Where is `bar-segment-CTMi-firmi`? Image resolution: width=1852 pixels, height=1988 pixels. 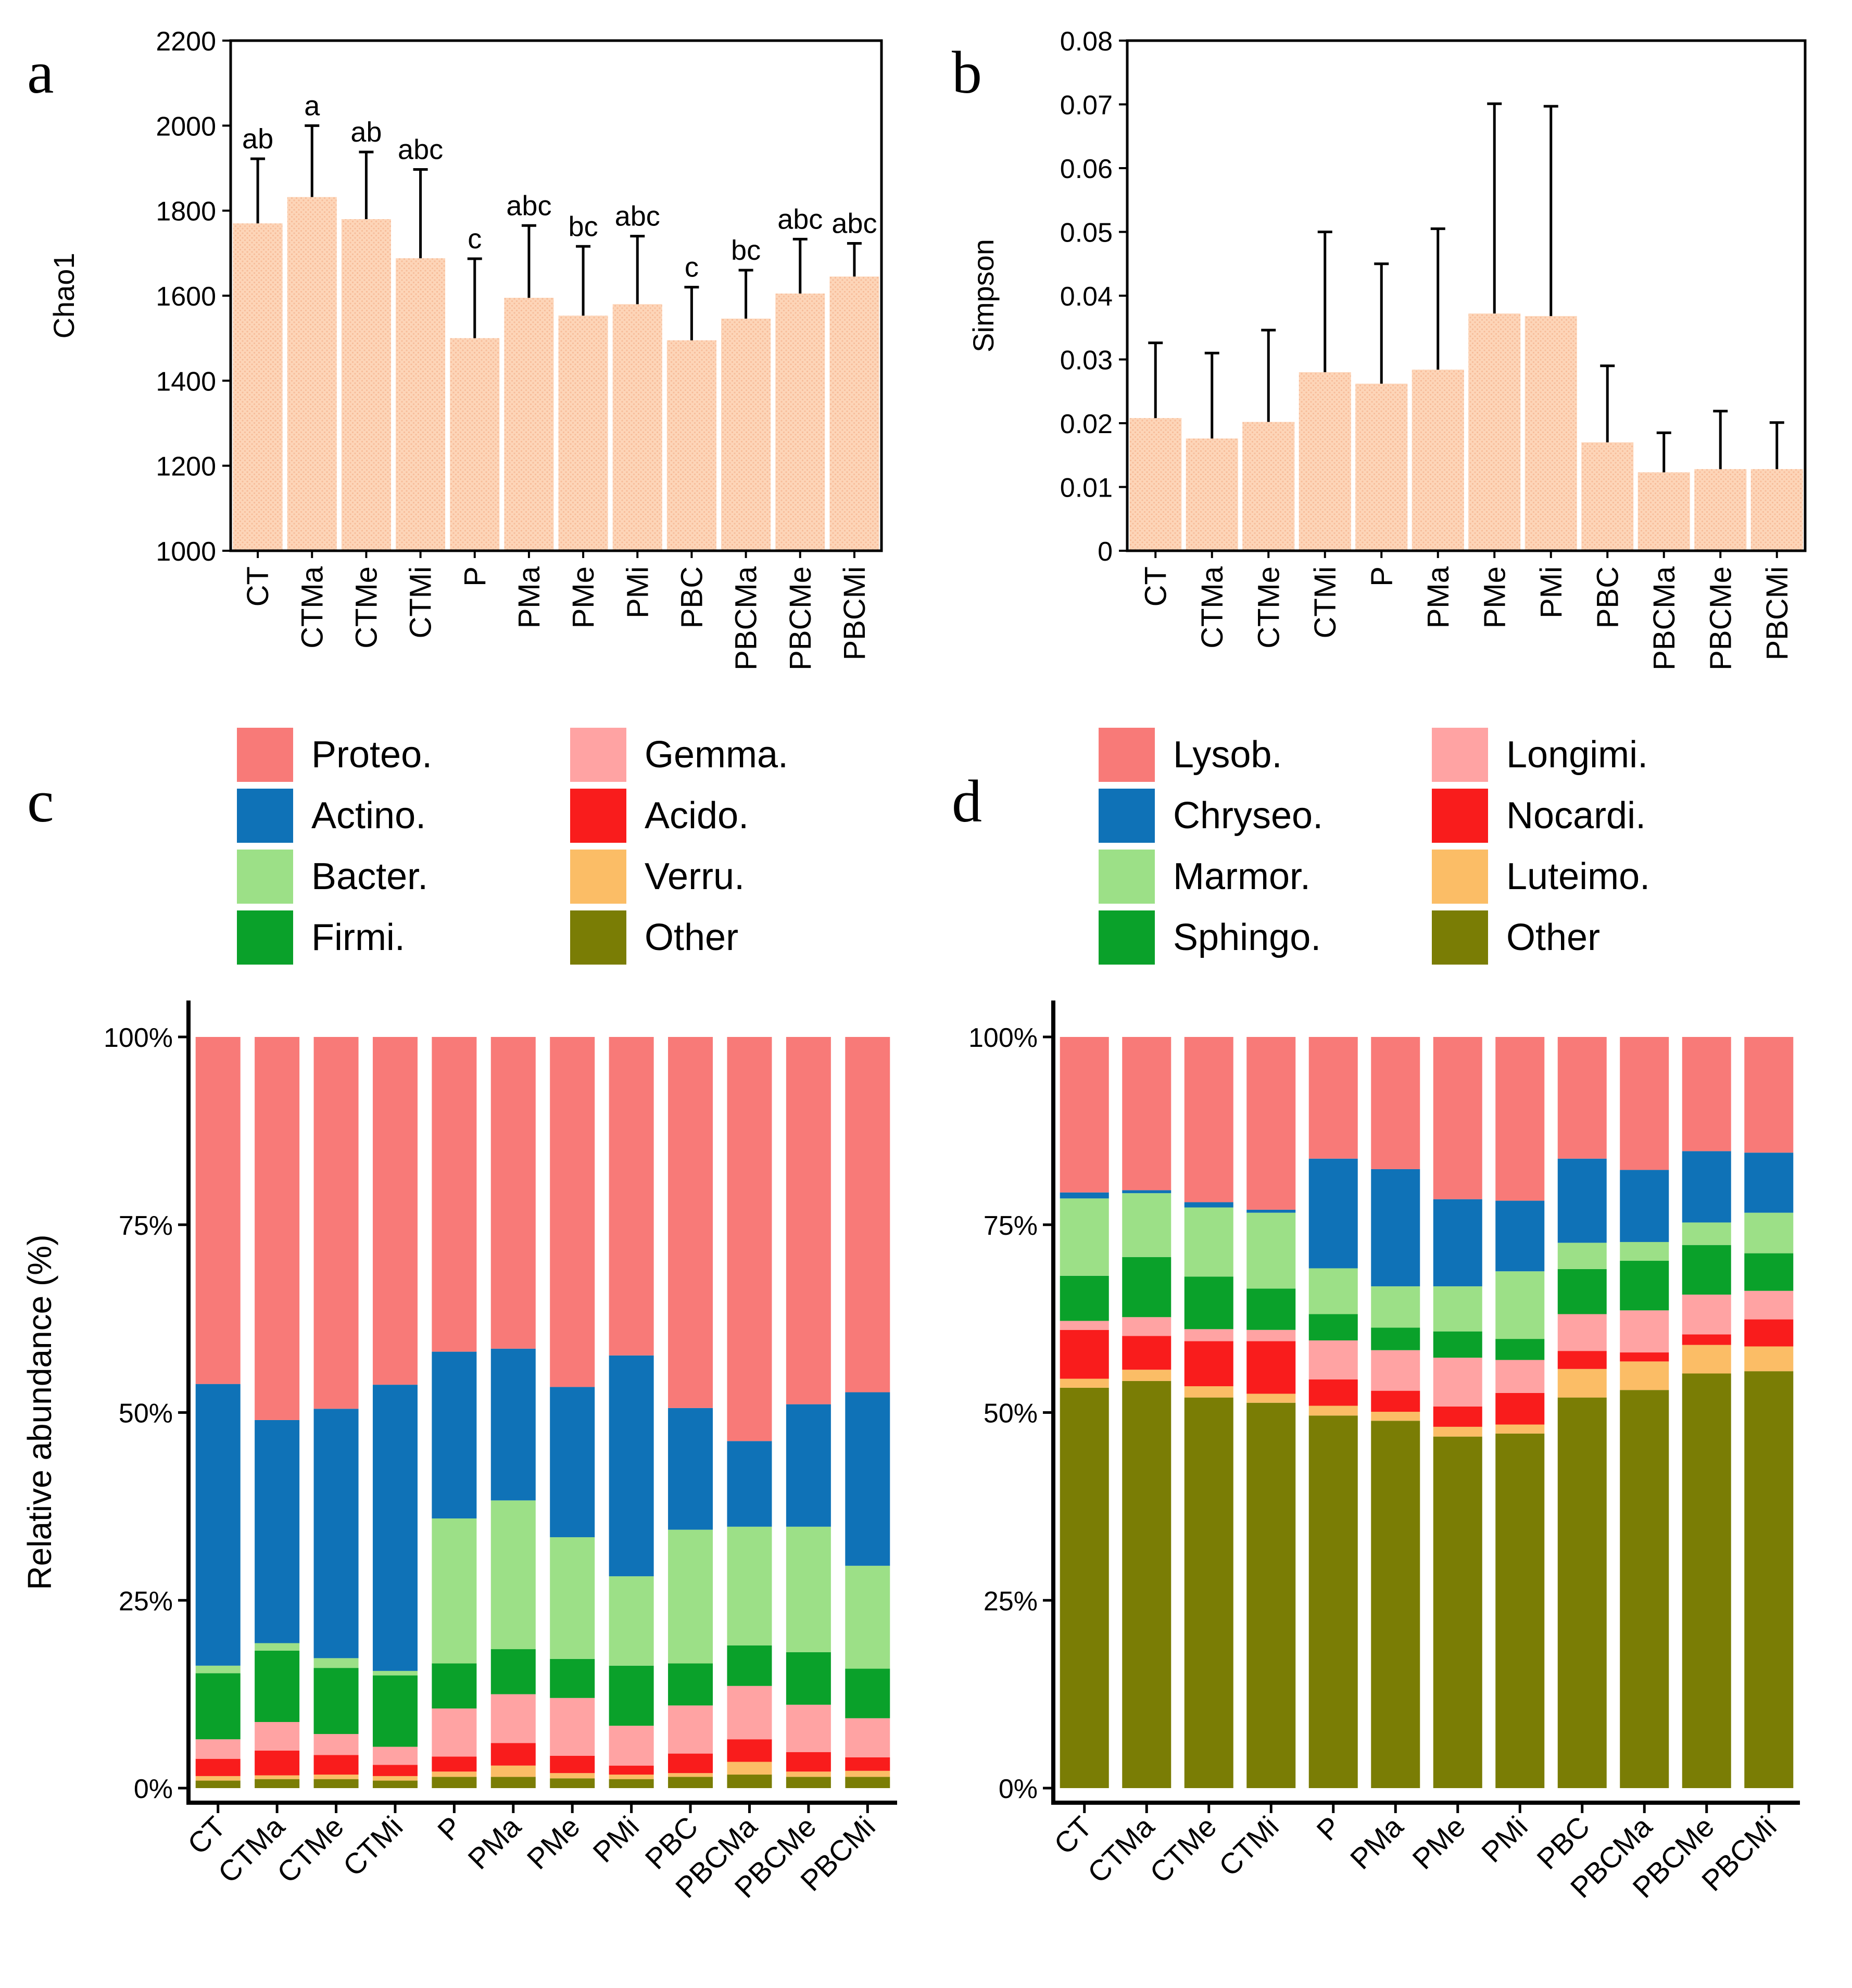 bar-segment-CTMi-firmi is located at coordinates (395, 1711).